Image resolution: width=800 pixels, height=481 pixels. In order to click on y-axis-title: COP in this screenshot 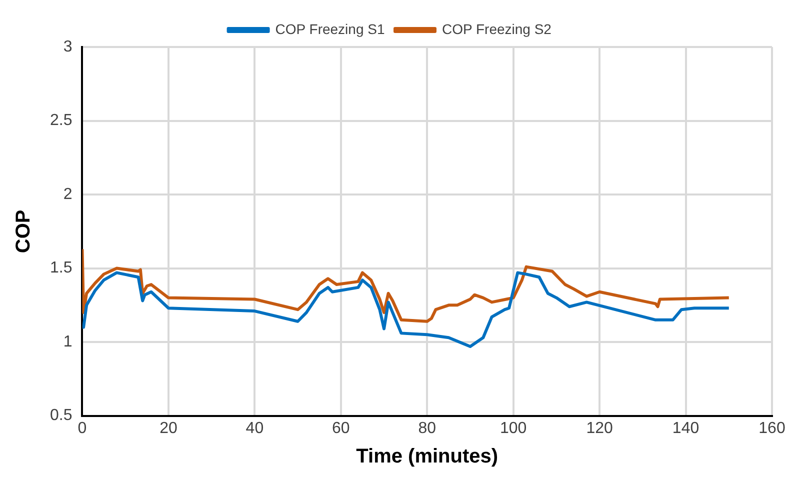, I will do `click(23, 232)`.